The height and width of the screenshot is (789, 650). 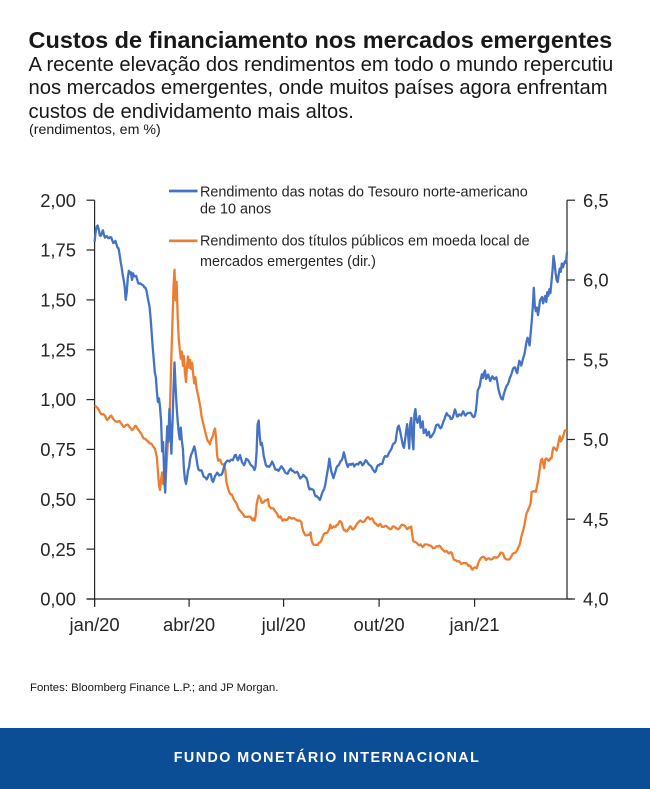 I want to click on svg-text: 6,5, so click(x=596, y=200).